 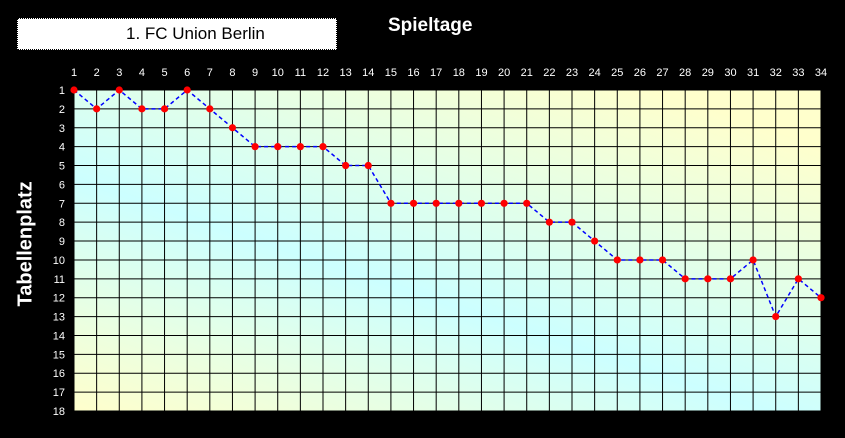 I want to click on x-tick-label: 29, so click(x=708, y=73).